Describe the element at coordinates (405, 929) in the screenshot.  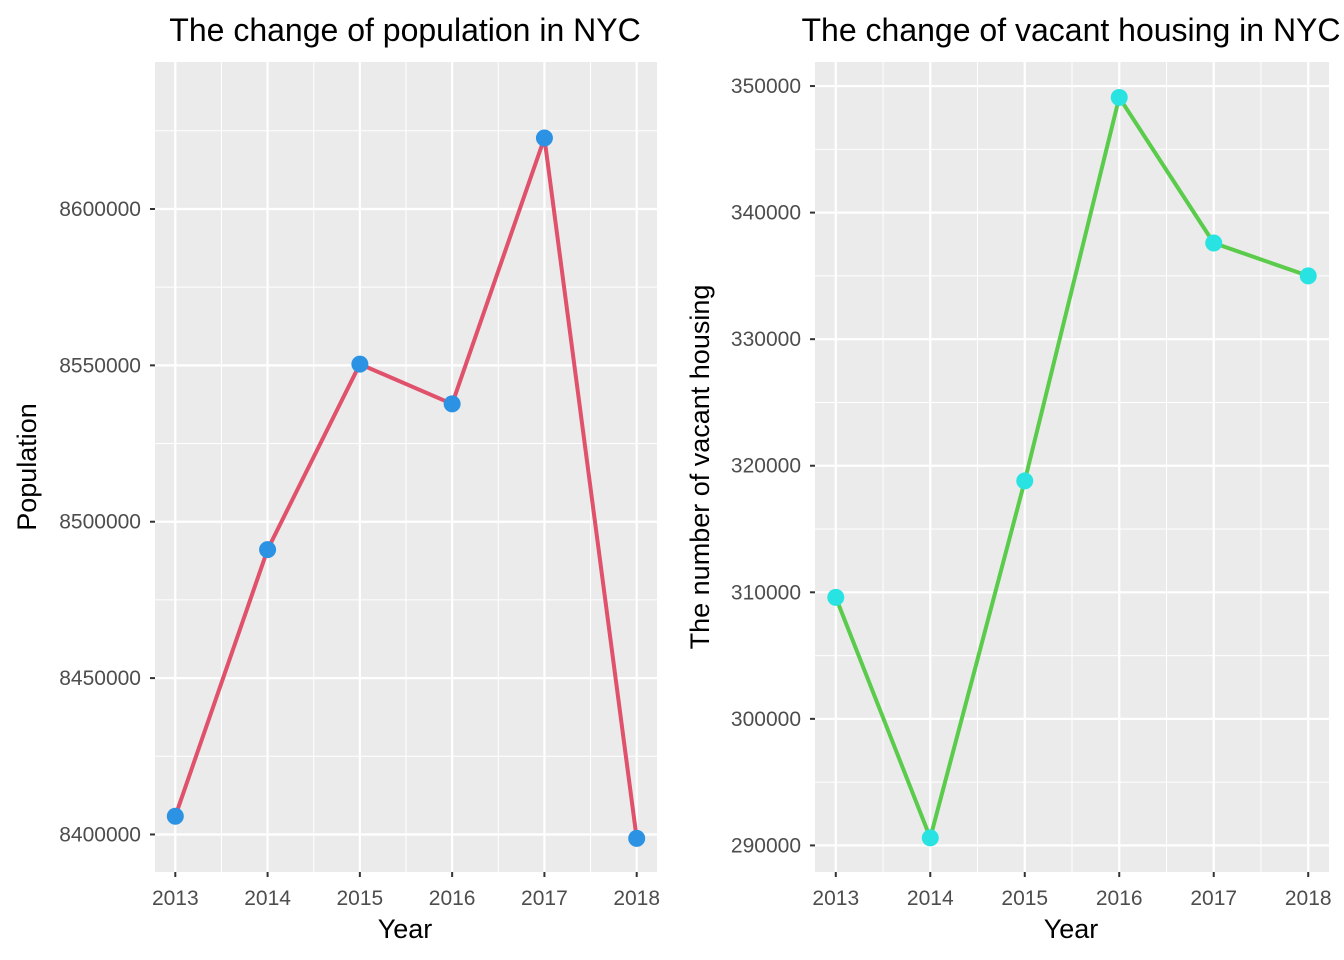
I see `population-x-axis-title: Year` at that location.